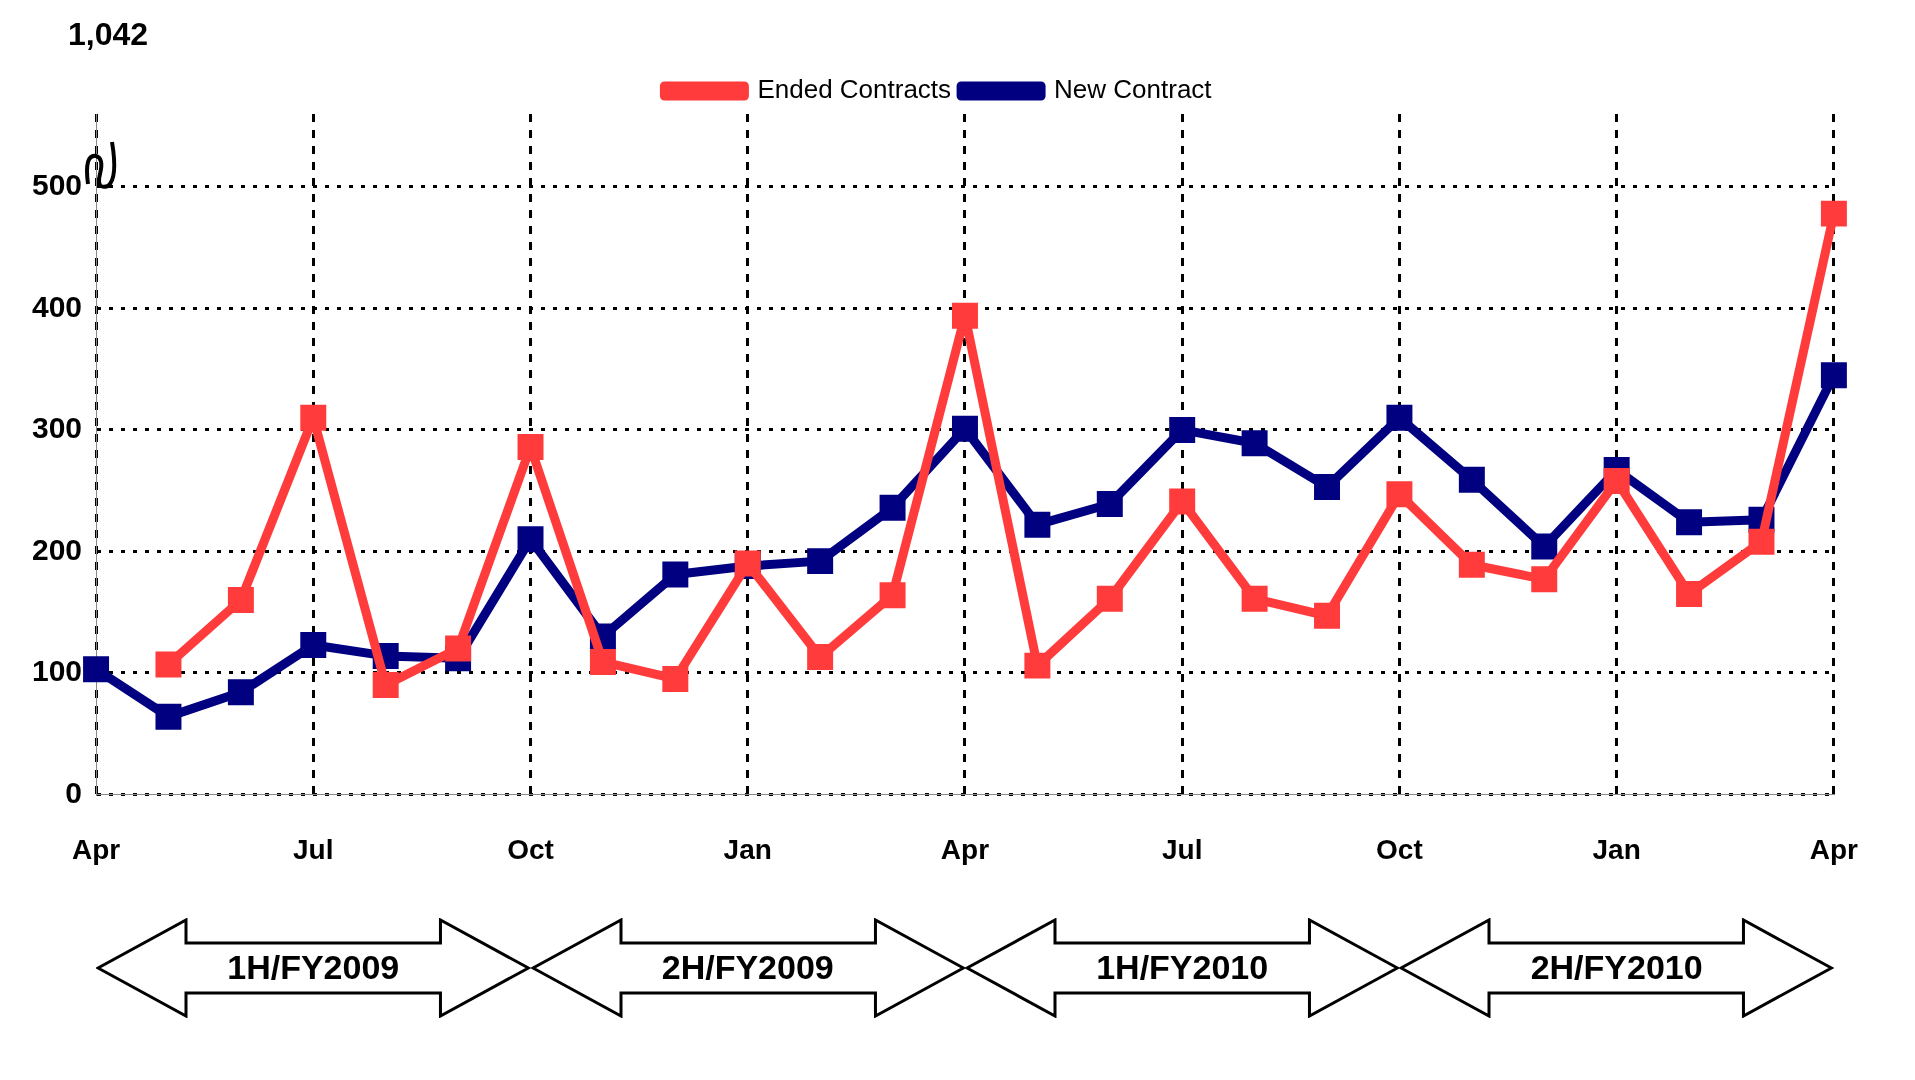  I want to click on y-tick-label: 300, so click(57, 428).